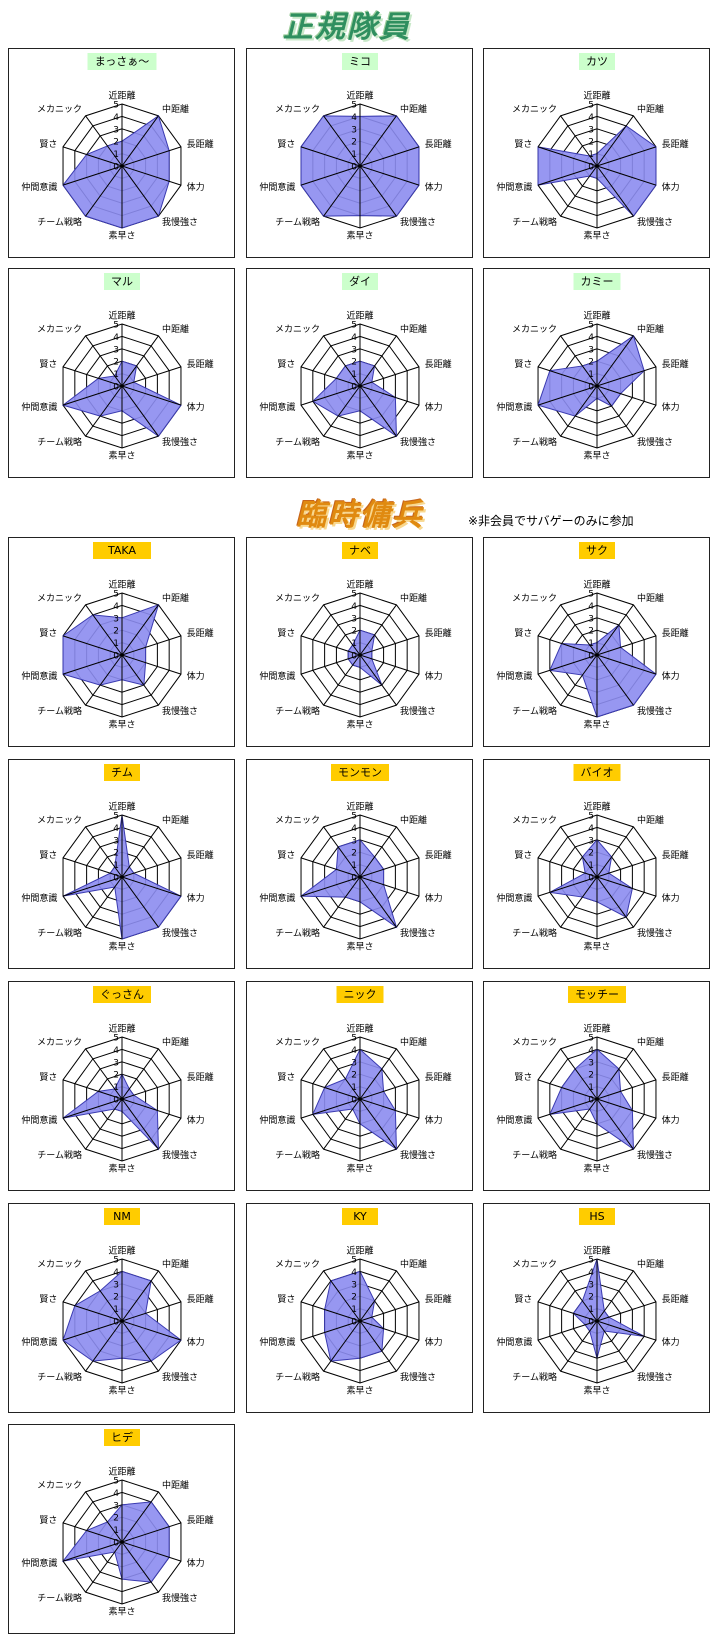  What do you see at coordinates (597, 550) in the screenshot?
I see `chart-title: サク` at bounding box center [597, 550].